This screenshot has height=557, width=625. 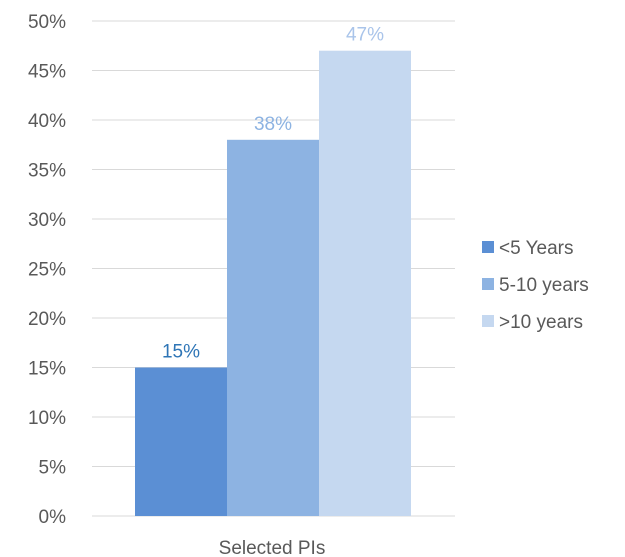 I want to click on y-tick-label: 35%, so click(x=47, y=171).